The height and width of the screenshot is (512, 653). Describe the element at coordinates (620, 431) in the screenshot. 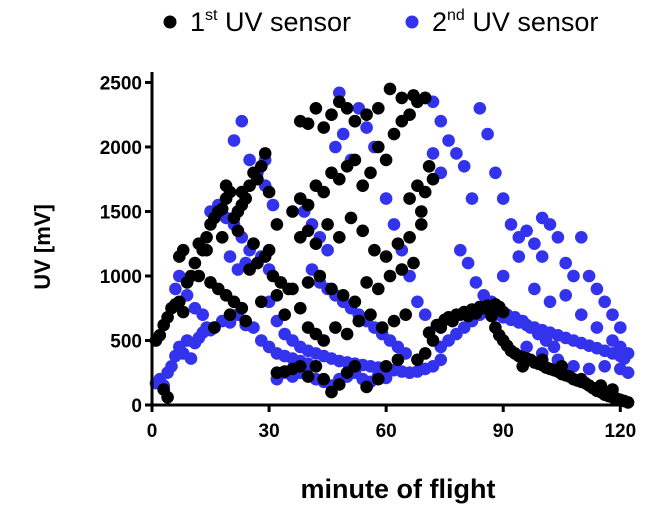

I see `x-tick-label-120: 120` at that location.